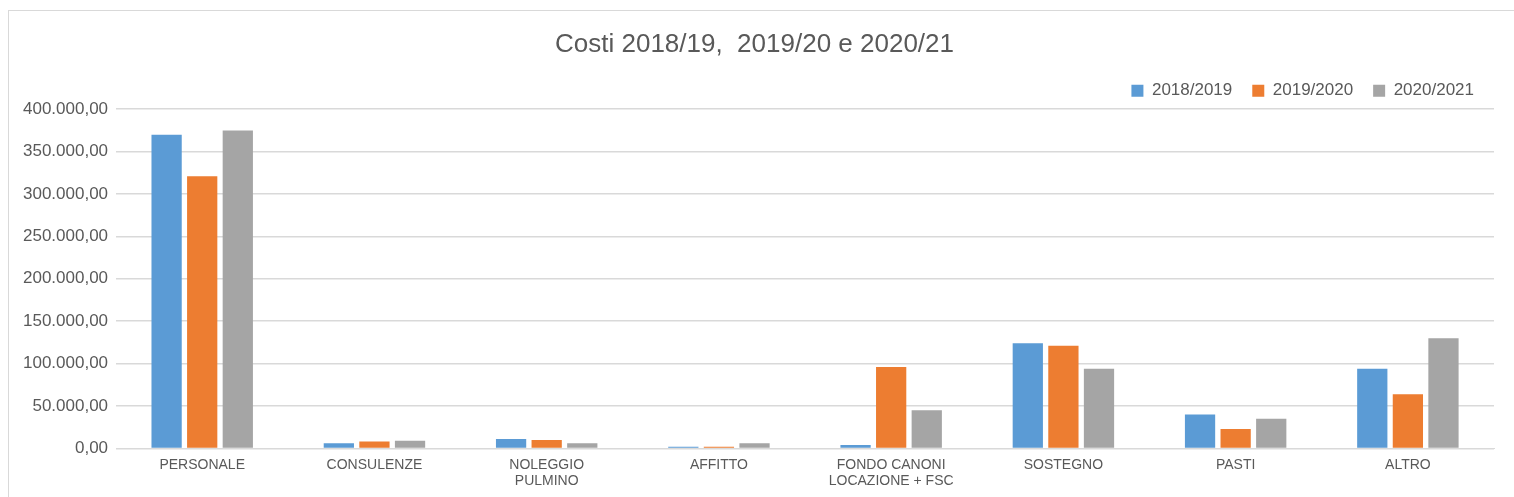  Describe the element at coordinates (65, 278) in the screenshot. I see `y-tick-label: 200.000,00` at that location.